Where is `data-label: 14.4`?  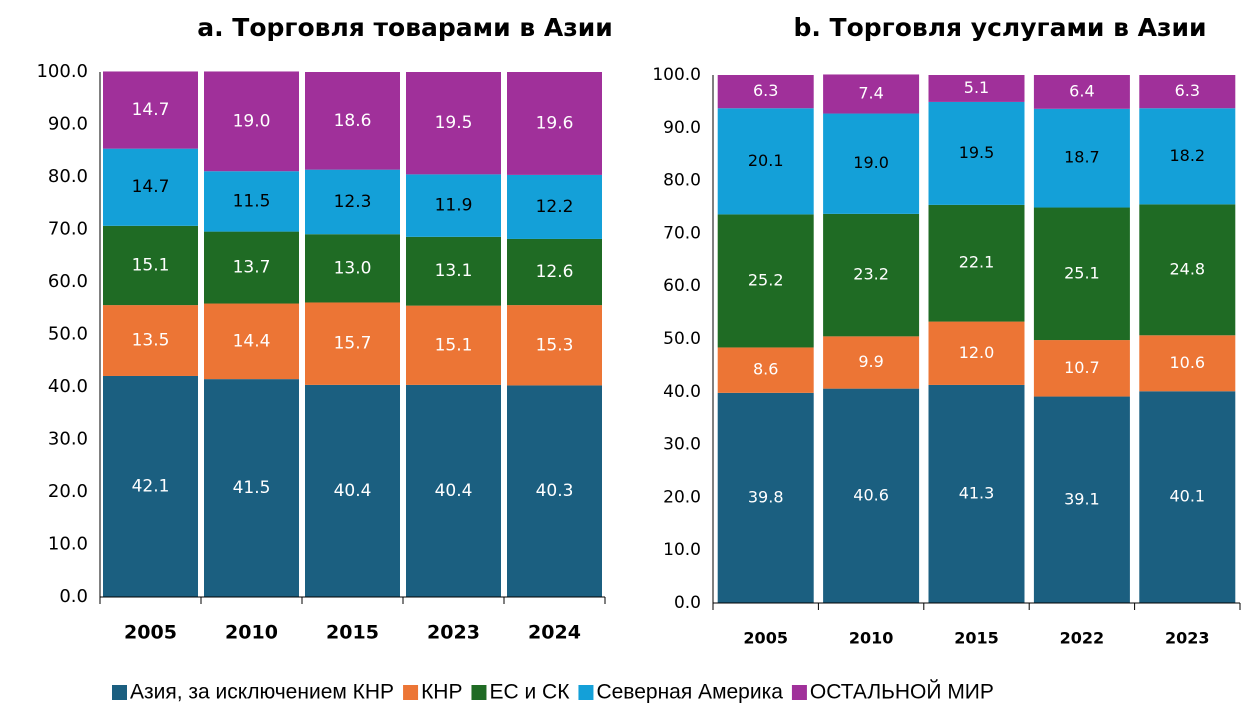
data-label: 14.4 is located at coordinates (252, 341).